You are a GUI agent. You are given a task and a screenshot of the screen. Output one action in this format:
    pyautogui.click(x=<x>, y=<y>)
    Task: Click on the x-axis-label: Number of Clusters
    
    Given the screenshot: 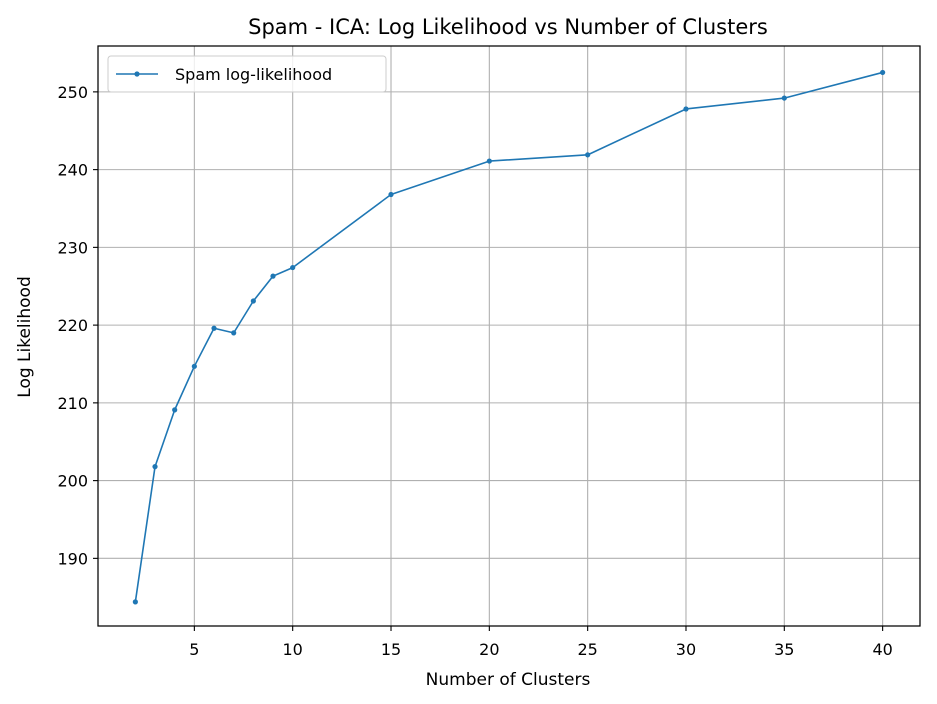 What is the action you would take?
    pyautogui.click(x=508, y=680)
    